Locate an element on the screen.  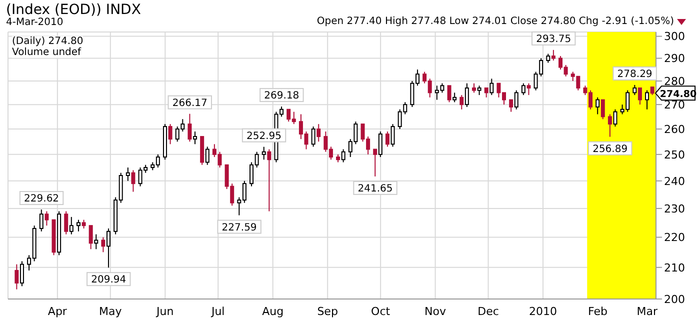
y-tick-label: 230 is located at coordinates (674, 209).